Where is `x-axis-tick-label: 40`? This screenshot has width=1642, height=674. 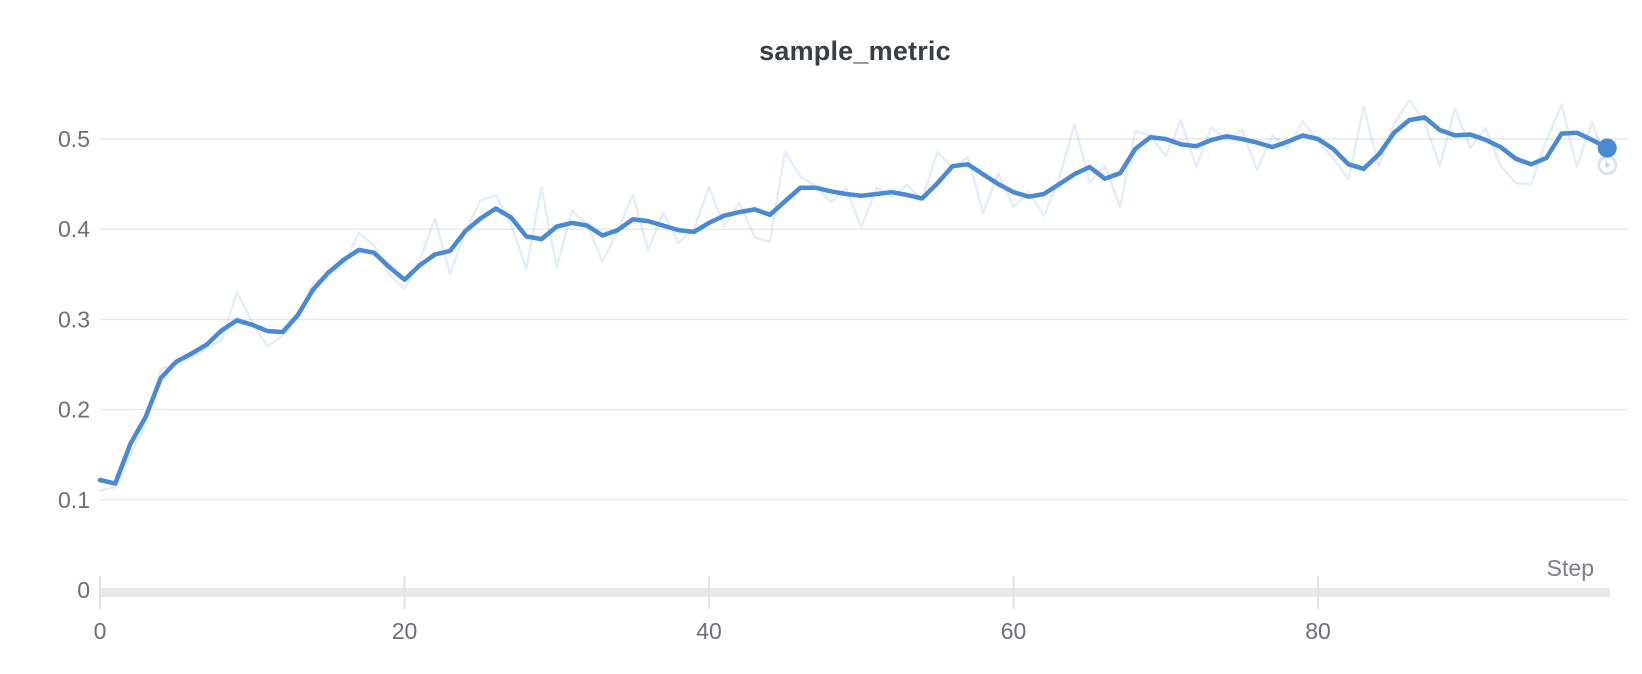
x-axis-tick-label: 40 is located at coordinates (709, 631).